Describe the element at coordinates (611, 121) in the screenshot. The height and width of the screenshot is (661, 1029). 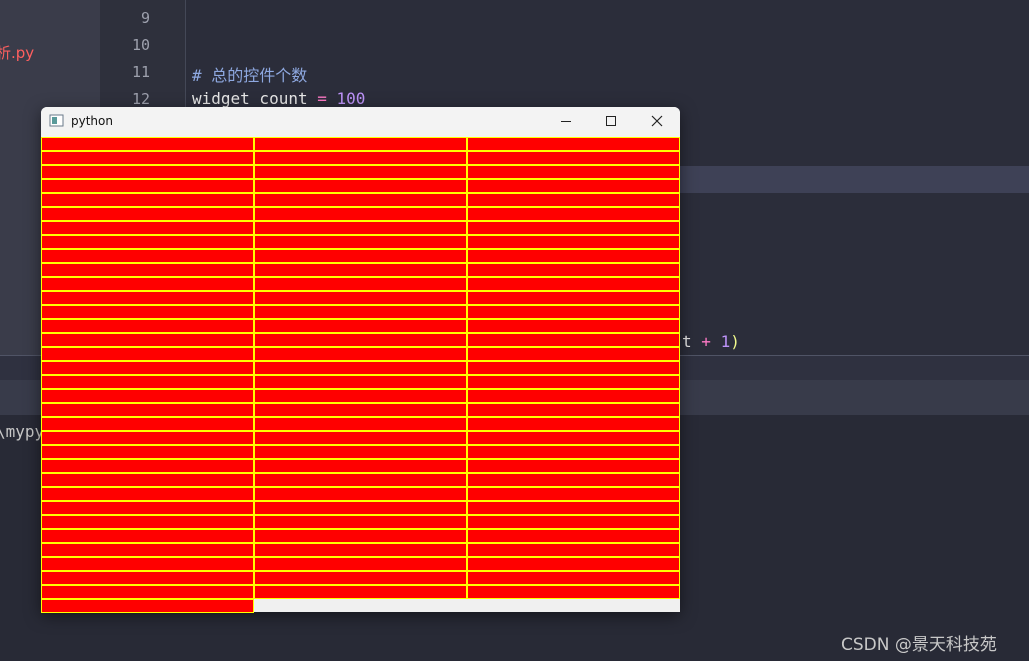
I see `maximize-button` at that location.